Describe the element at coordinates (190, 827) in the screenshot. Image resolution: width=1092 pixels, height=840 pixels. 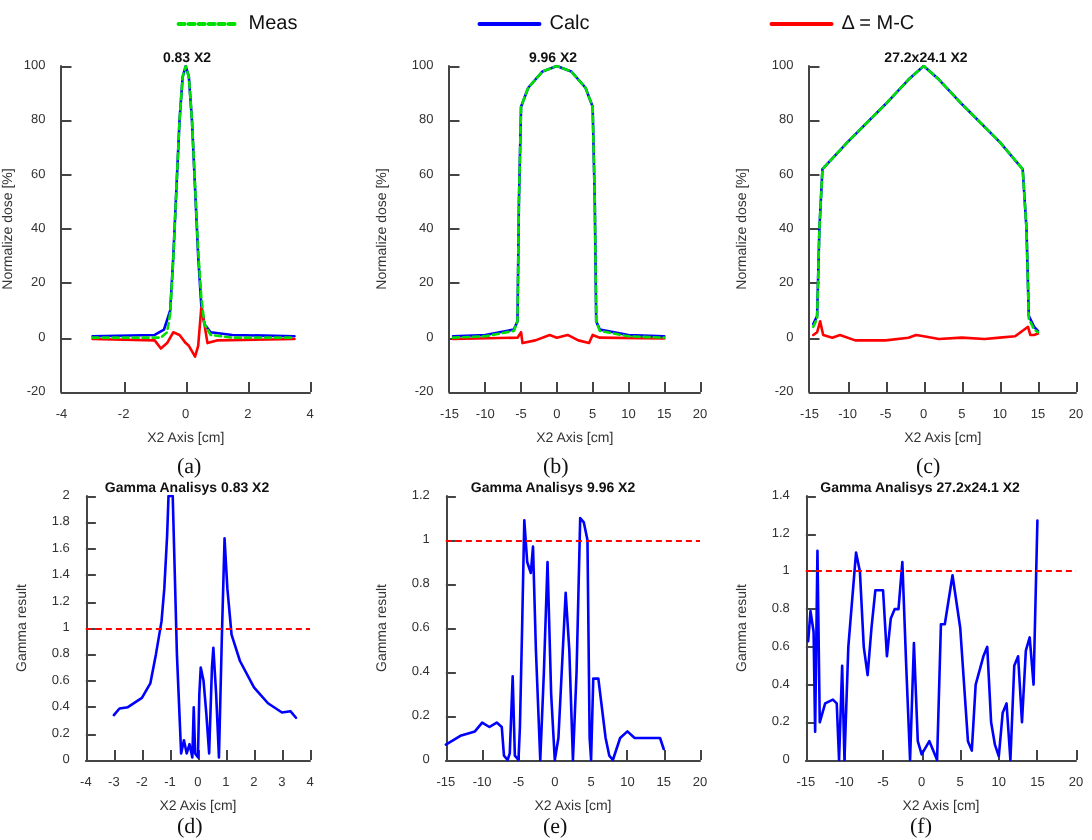
I see `text: (d)` at that location.